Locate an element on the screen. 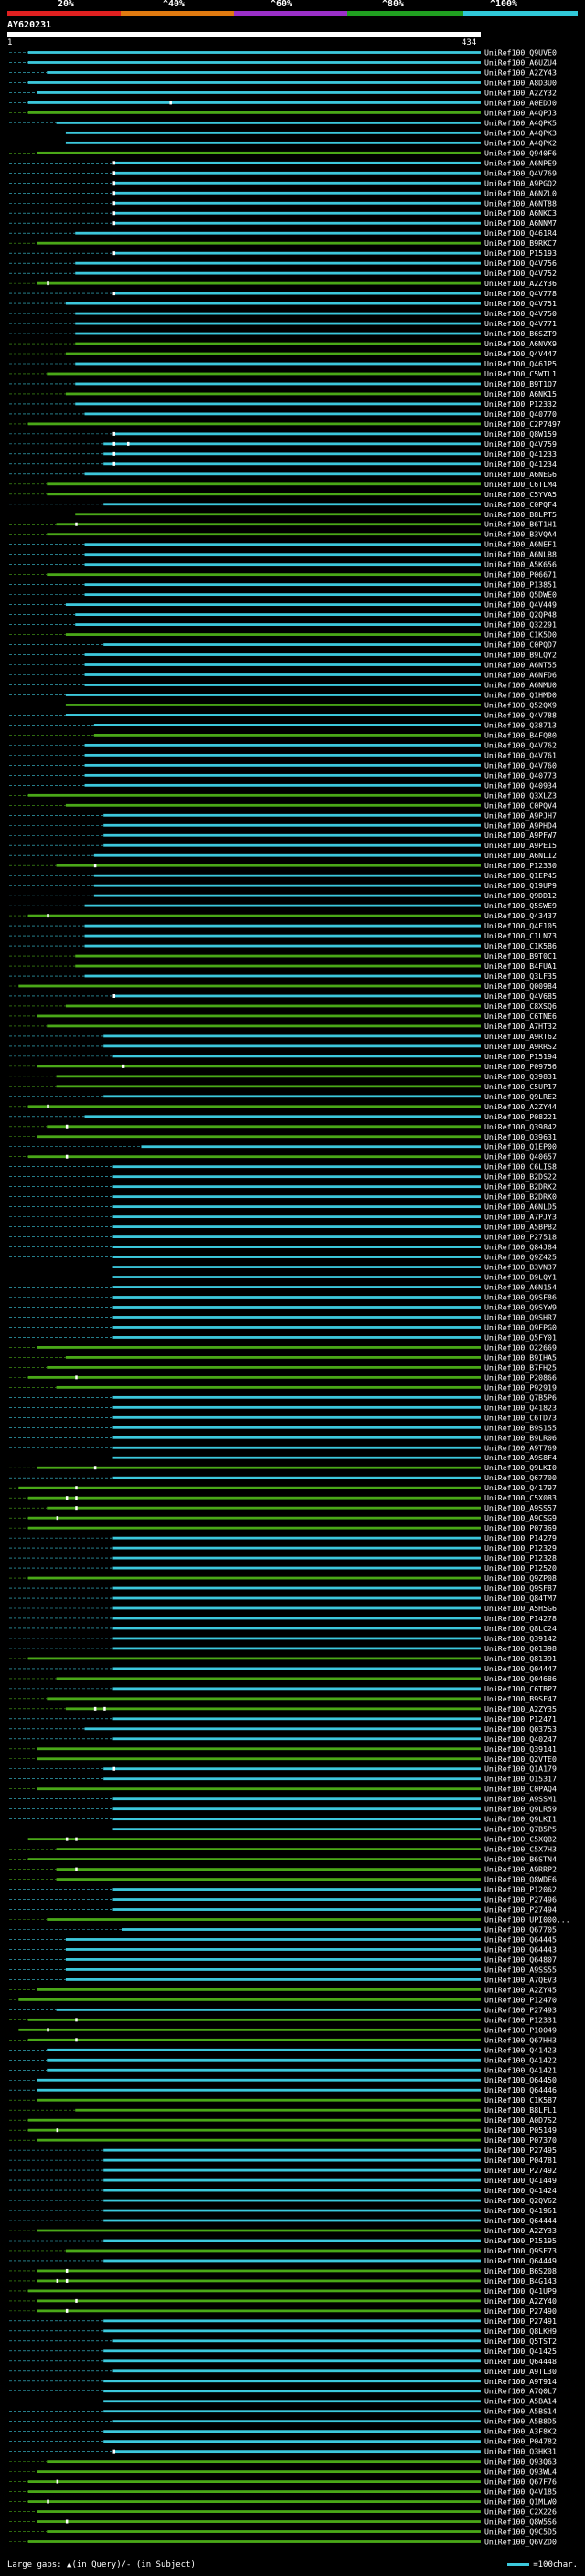 Image resolution: width=585 pixels, height=2576 pixels. hit-row: UniRef100_A6NT55 is located at coordinates (283, 665).